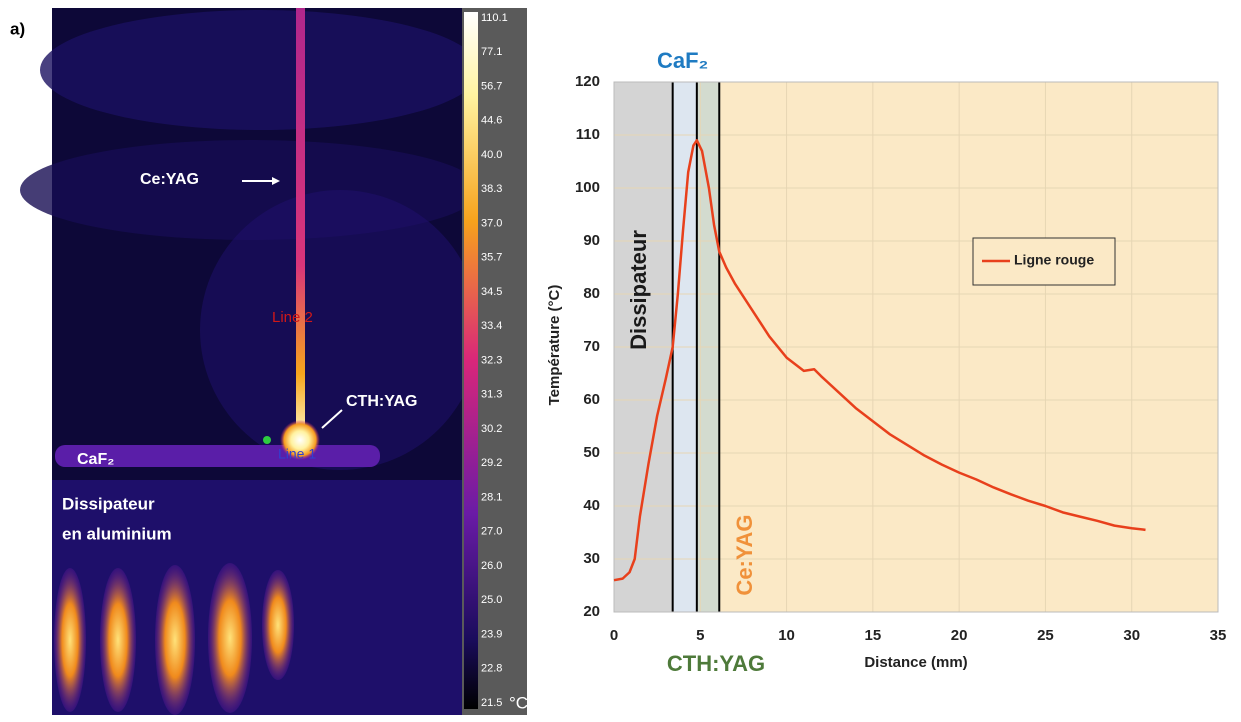 The height and width of the screenshot is (722, 1241). What do you see at coordinates (915, 662) in the screenshot?
I see `x-axis-title: Distance (mm)` at bounding box center [915, 662].